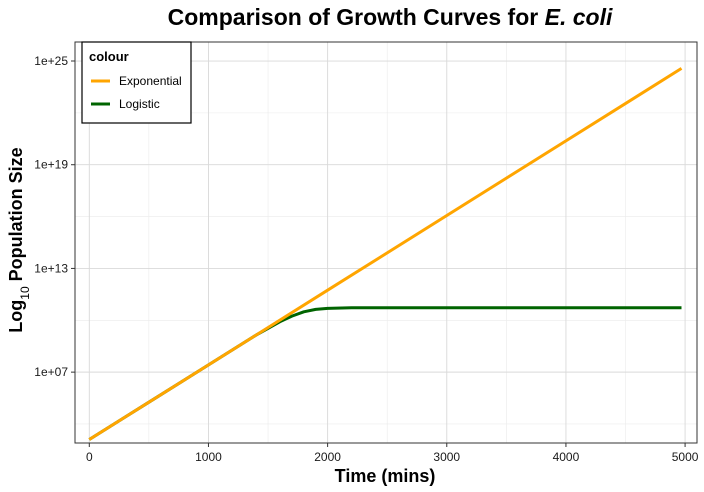 Image resolution: width=704 pixels, height=492 pixels. I want to click on y-tick-label: 1e+25, so click(51, 61).